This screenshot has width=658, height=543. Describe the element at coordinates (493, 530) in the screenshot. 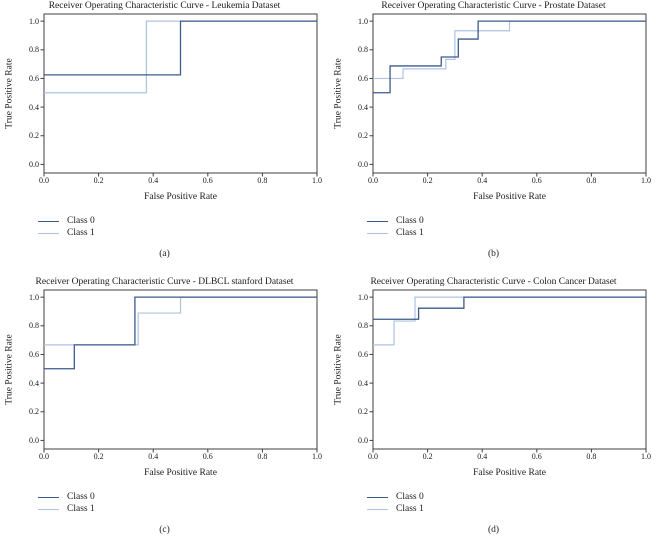

I see `subplot-caption: (d)` at that location.